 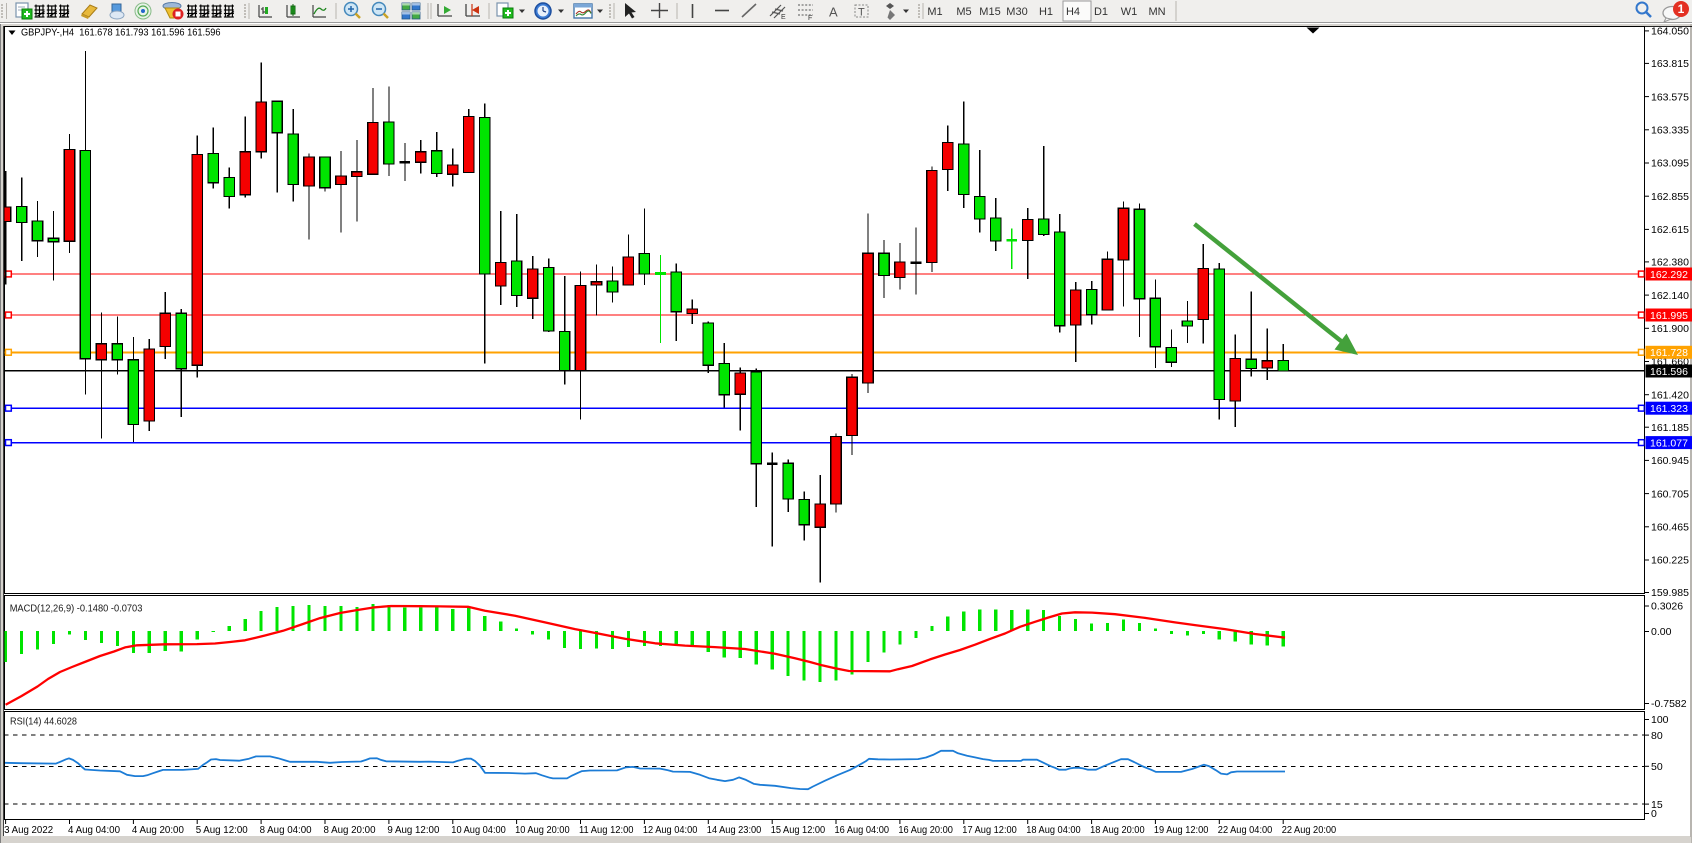 I want to click on svg-text: 161.420, so click(x=1670, y=395).